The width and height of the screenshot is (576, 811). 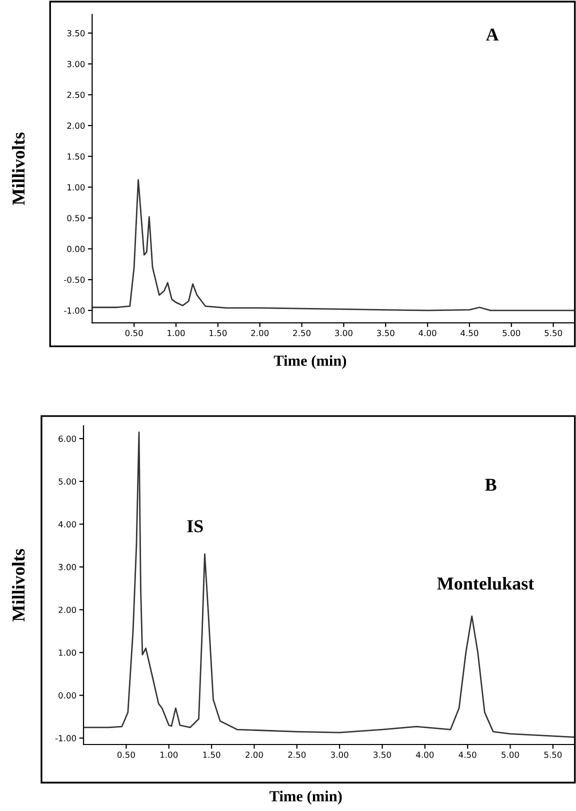 What do you see at coordinates (76, 156) in the screenshot?
I see `y-tick-label: 1.50` at bounding box center [76, 156].